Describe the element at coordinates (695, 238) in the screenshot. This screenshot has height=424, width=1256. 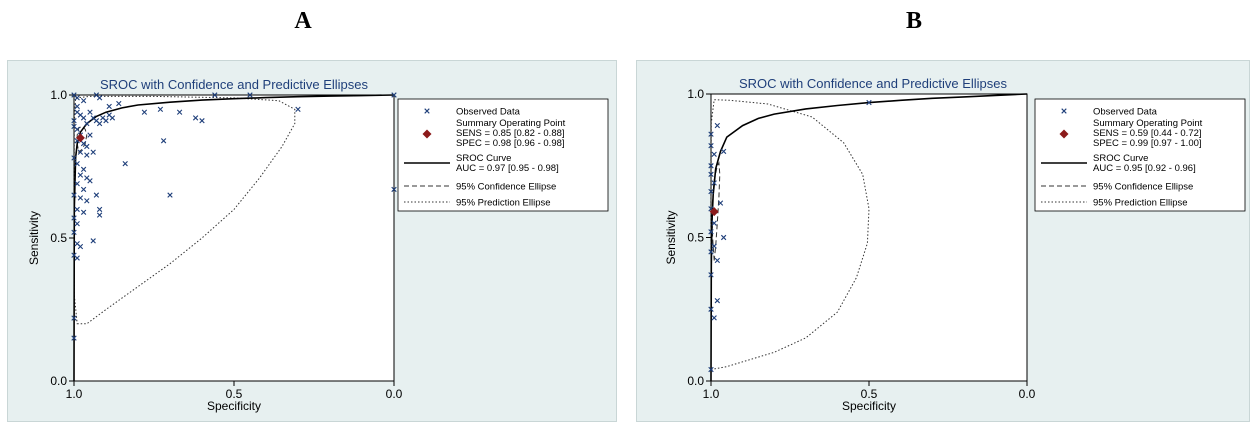
I see `chart-undefined-y-tick-label: 0.5` at that location.